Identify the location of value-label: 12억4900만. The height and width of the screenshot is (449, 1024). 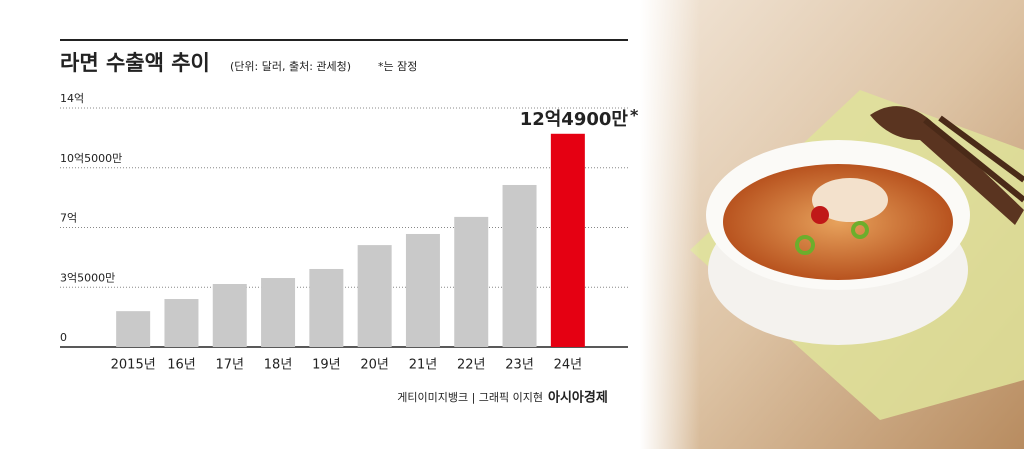
(574, 119).